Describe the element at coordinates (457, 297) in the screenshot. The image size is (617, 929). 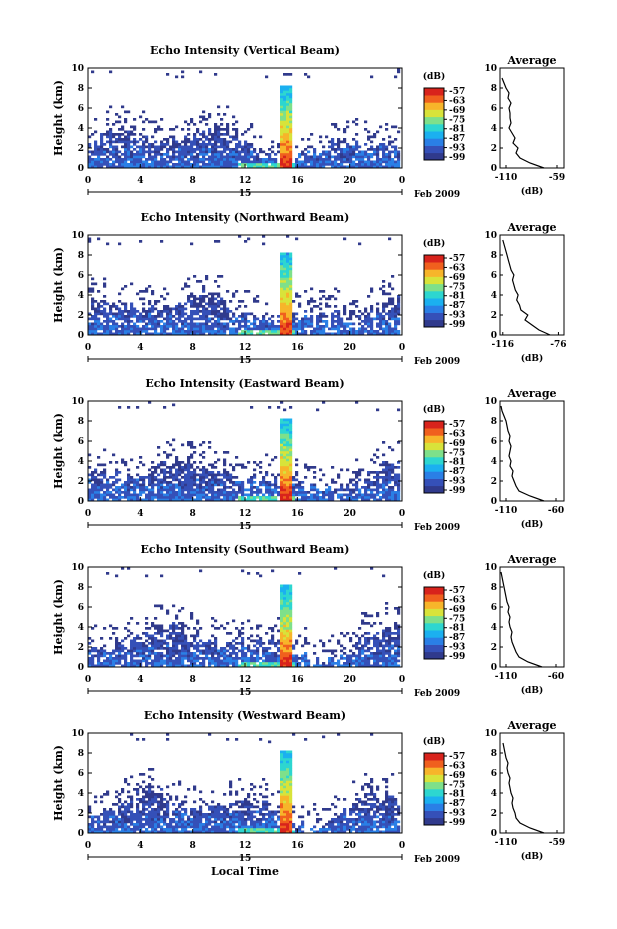
I see `colorbar-label: -81` at that location.